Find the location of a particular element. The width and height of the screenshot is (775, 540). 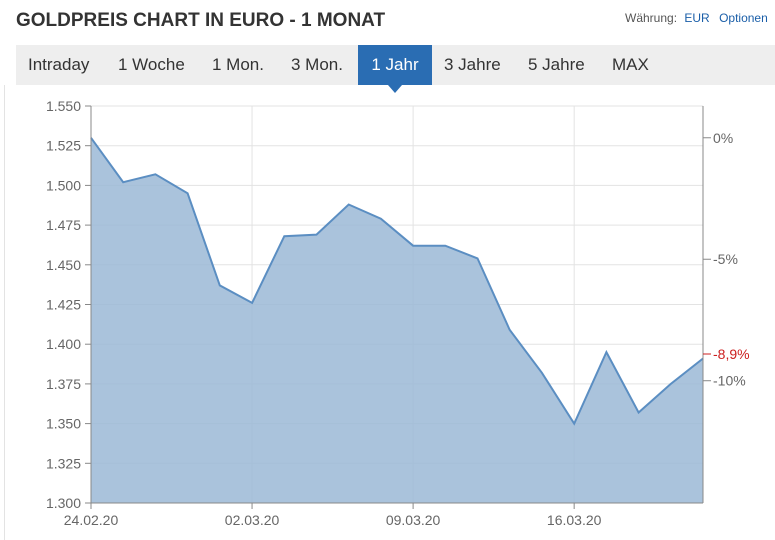

tab-label: 1 Jahr is located at coordinates (395, 64).